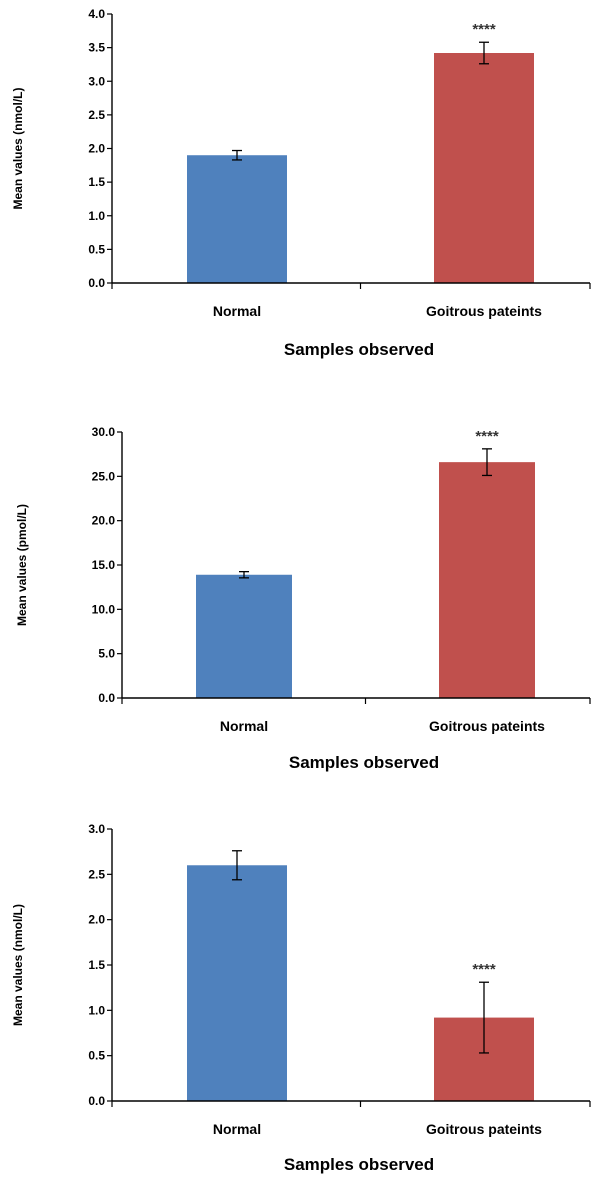  I want to click on y-tick-label: 30.0, so click(104, 432).